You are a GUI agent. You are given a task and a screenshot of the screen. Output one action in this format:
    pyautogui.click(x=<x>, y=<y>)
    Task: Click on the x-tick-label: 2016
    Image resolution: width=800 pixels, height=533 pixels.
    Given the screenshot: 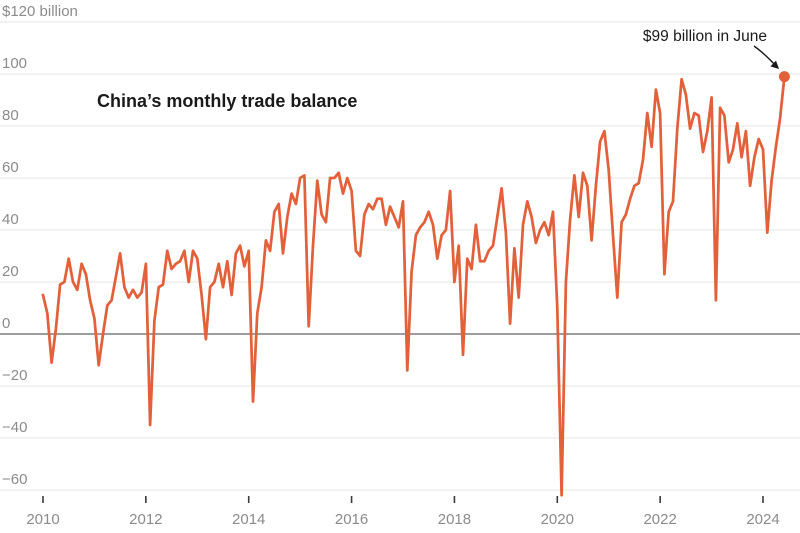 What is the action you would take?
    pyautogui.click(x=351, y=519)
    